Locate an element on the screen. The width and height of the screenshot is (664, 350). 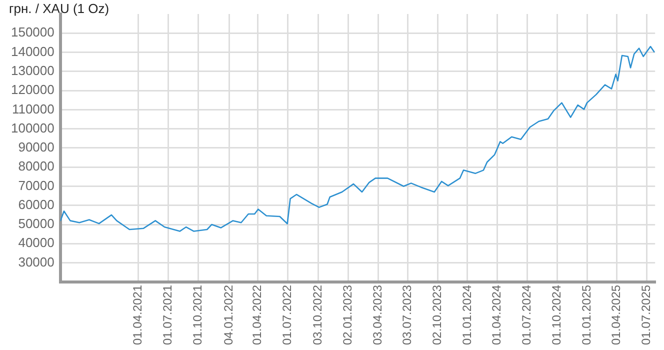
x-tick-label: 03.04.2023 is located at coordinates (377, 315).